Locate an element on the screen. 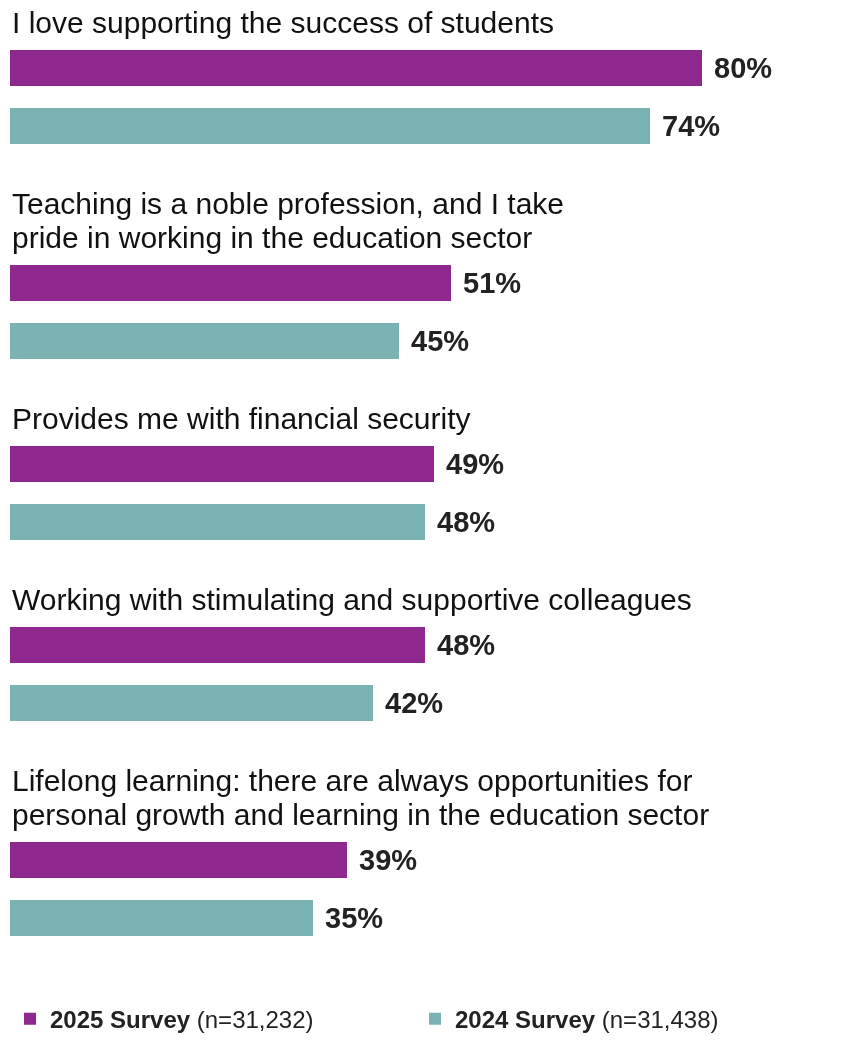 This screenshot has width=864, height=1053. y-tick-label: Provides me with financial security is located at coordinates (241, 418).